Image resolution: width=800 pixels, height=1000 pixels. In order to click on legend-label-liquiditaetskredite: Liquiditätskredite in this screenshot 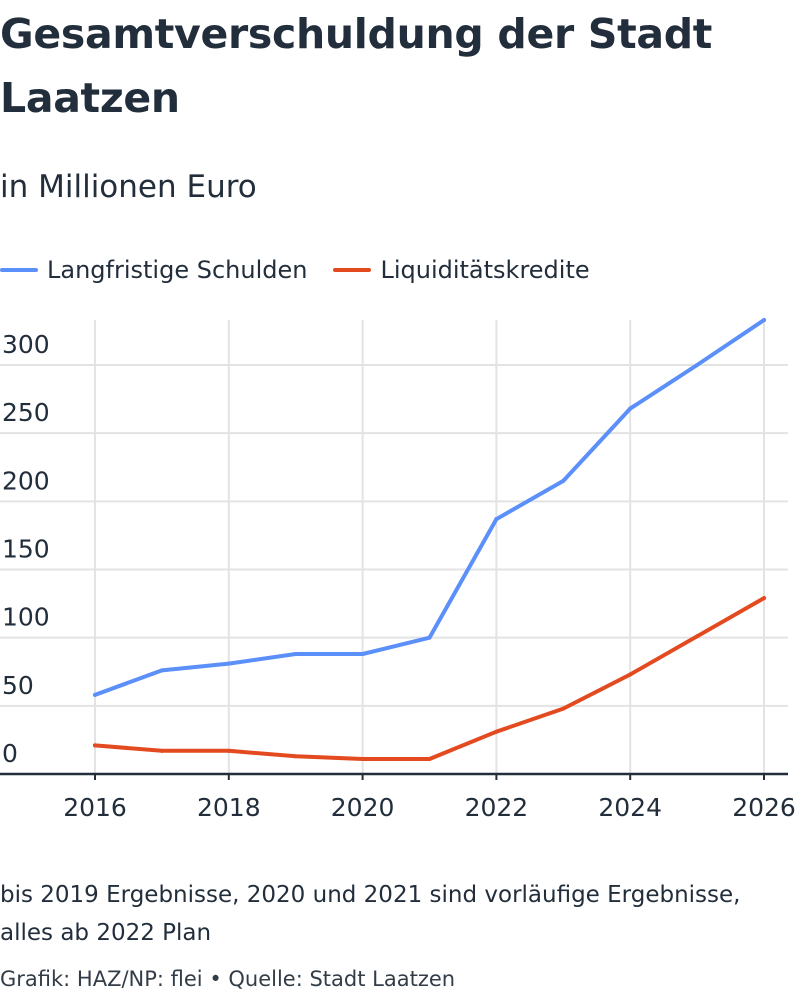, I will do `click(485, 270)`.